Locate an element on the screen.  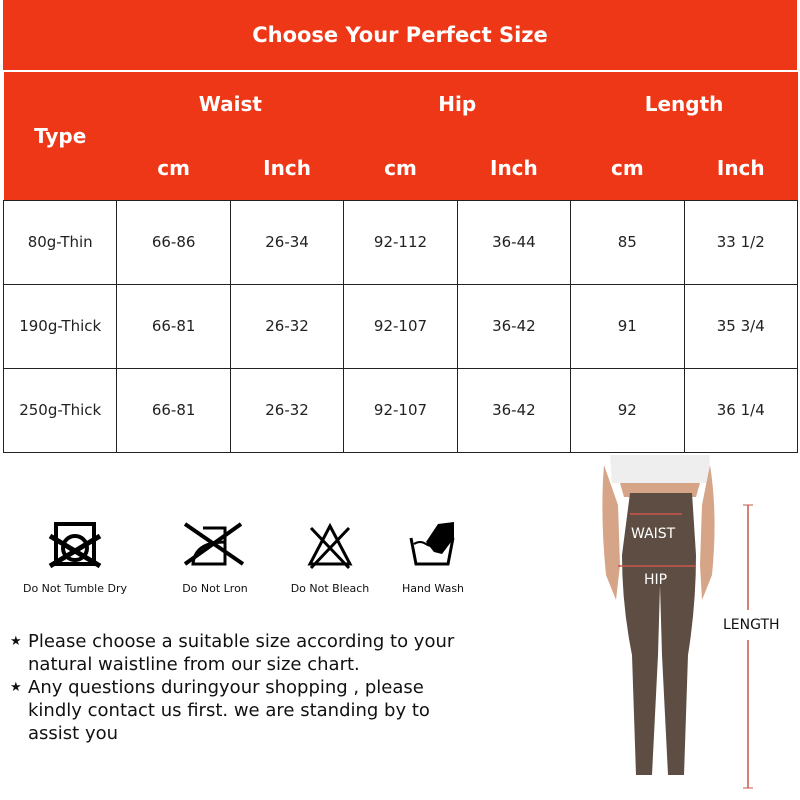
table-cell: 33 1/2 is located at coordinates (741, 242).